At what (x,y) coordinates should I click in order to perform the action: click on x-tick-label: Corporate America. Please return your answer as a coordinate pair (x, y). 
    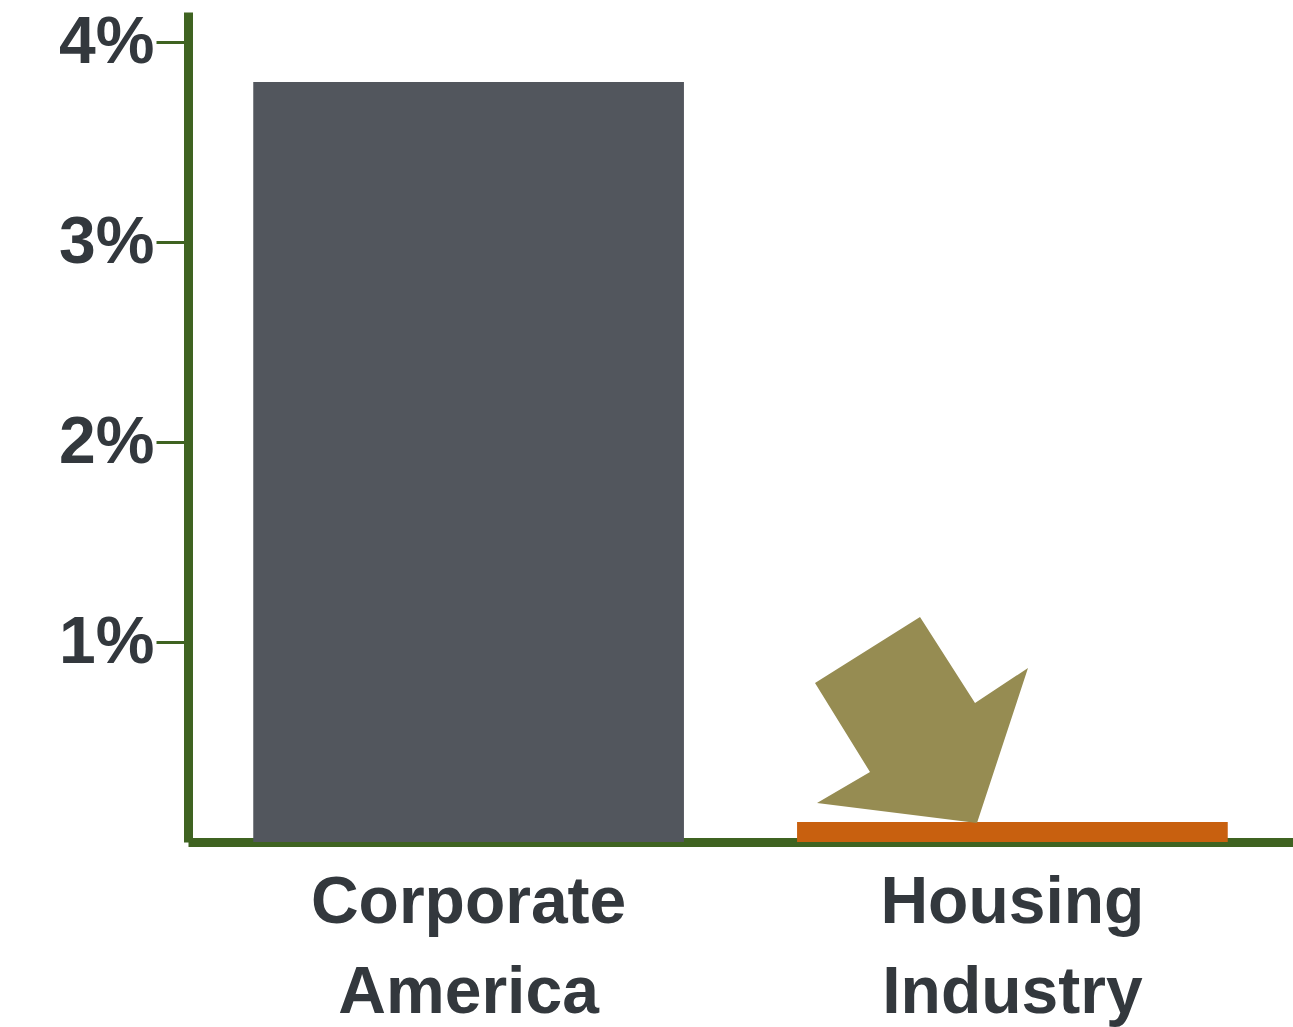
    Looking at the image, I should click on (468, 944).